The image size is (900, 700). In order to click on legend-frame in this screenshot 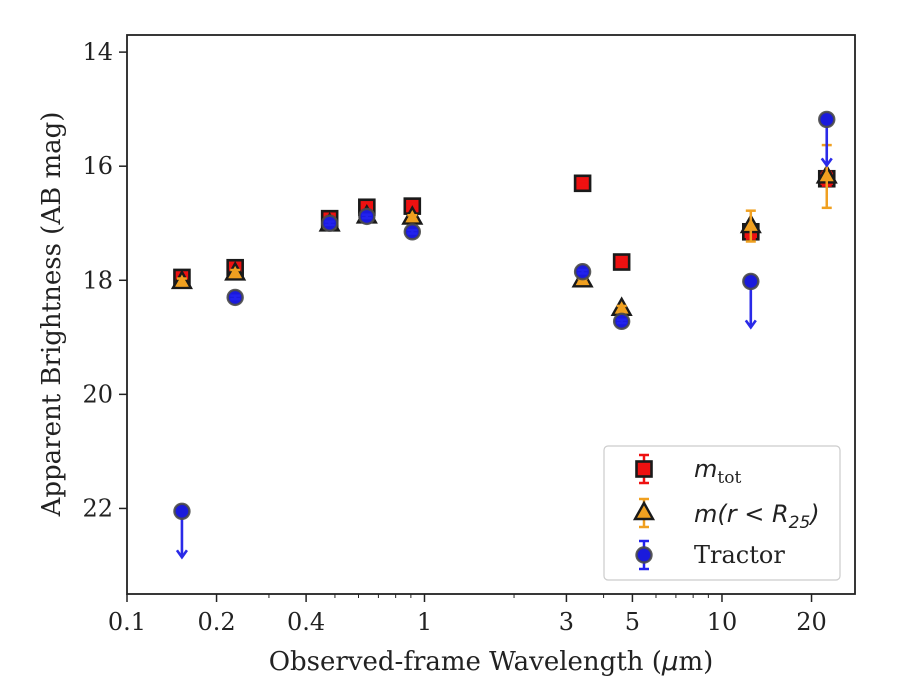, I will do `click(722, 513)`.